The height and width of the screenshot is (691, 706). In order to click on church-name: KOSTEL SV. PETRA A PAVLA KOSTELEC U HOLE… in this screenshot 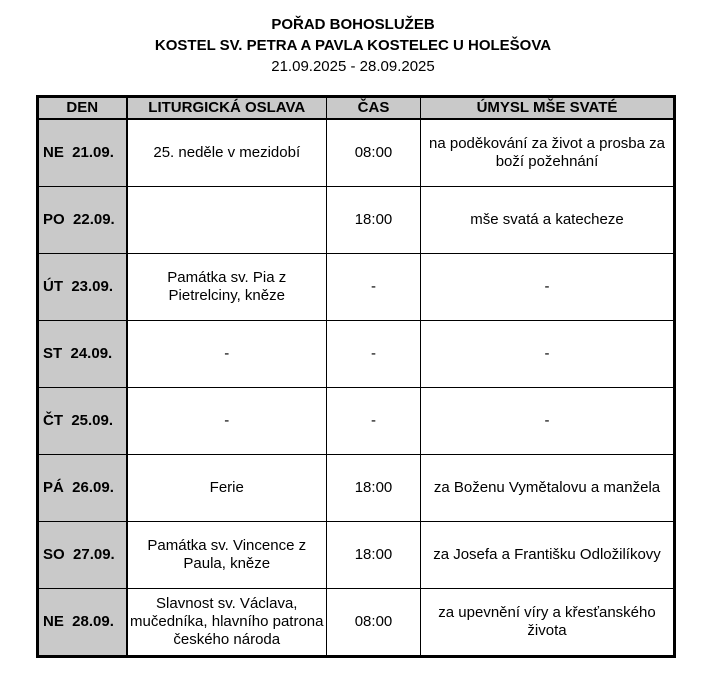, I will do `click(353, 45)`.